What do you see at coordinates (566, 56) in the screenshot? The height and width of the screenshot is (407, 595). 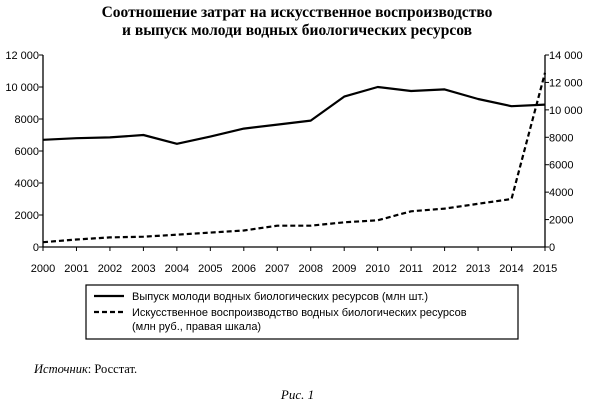 I see `right-tick-label: 14 000` at bounding box center [566, 56].